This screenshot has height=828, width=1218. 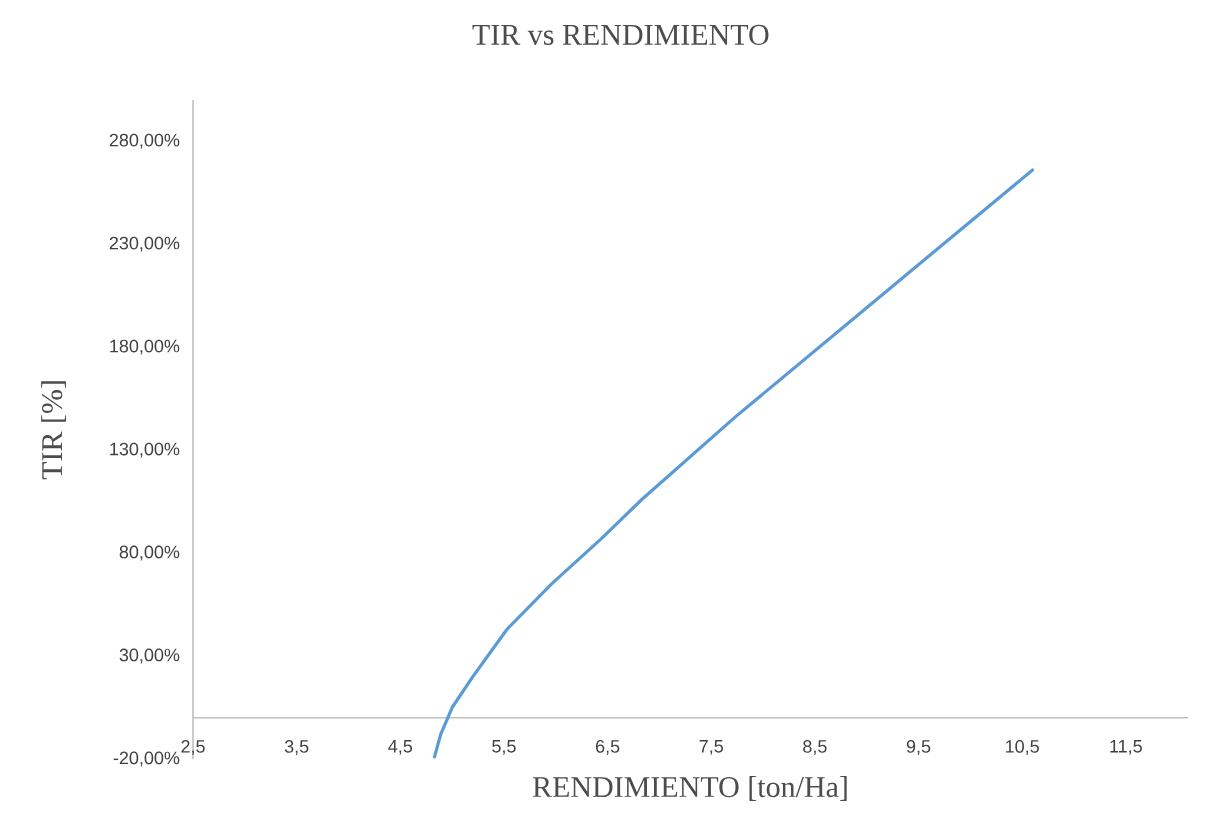 I want to click on x-tick-label: 9,5, so click(x=918, y=747).